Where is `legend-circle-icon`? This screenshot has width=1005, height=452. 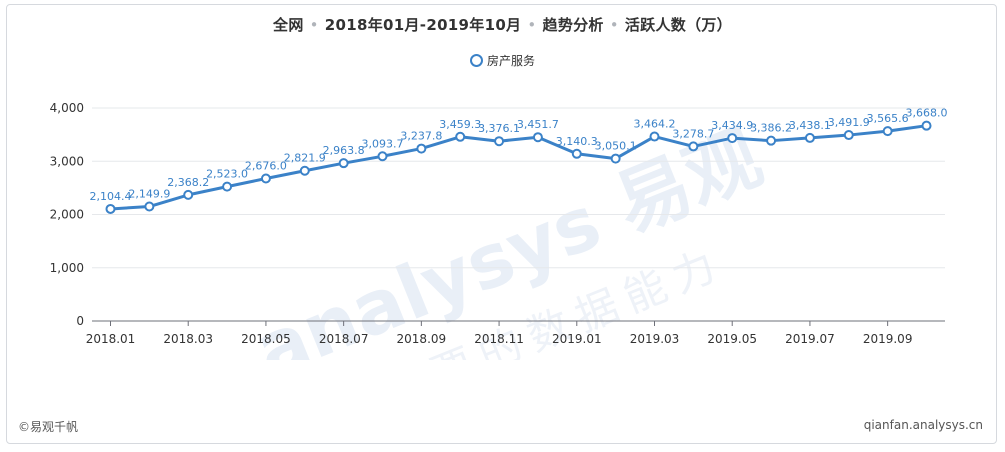 legend-circle-icon is located at coordinates (476, 60).